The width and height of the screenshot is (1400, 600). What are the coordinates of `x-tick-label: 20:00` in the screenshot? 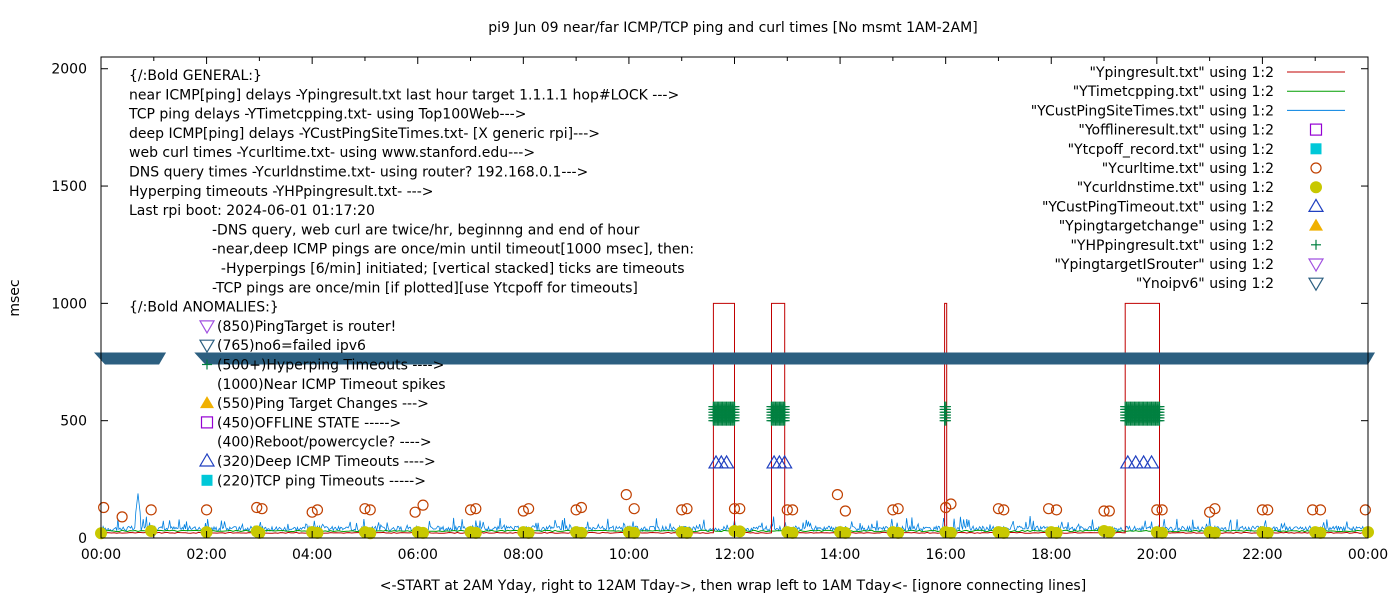 It's located at (1157, 555).